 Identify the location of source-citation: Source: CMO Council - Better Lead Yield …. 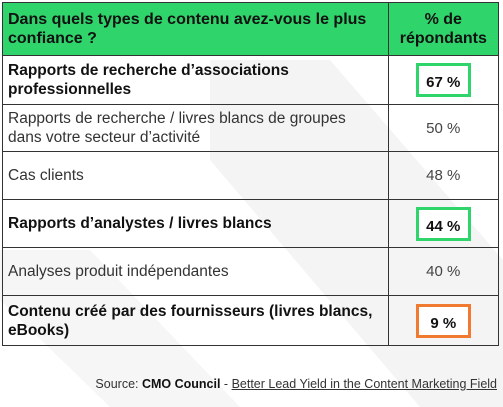
(296, 384).